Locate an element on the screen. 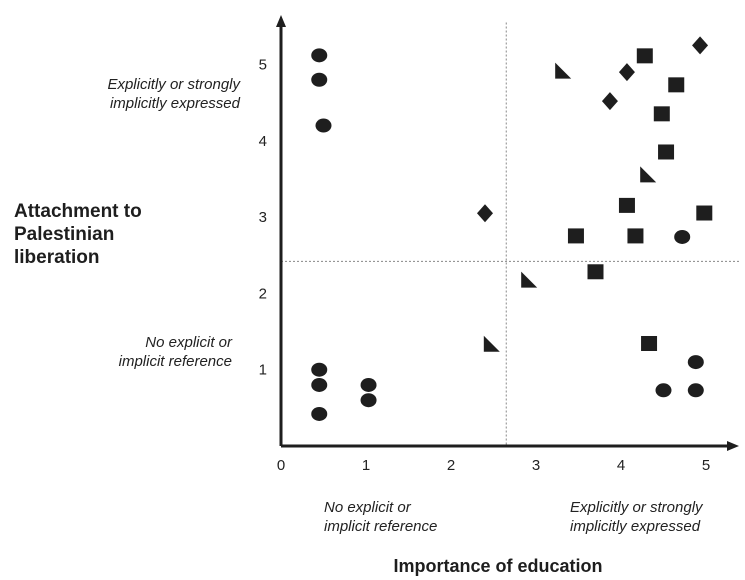 This screenshot has width=745, height=580. x-high-note-line-2: implicitly expressed is located at coordinates (635, 526).